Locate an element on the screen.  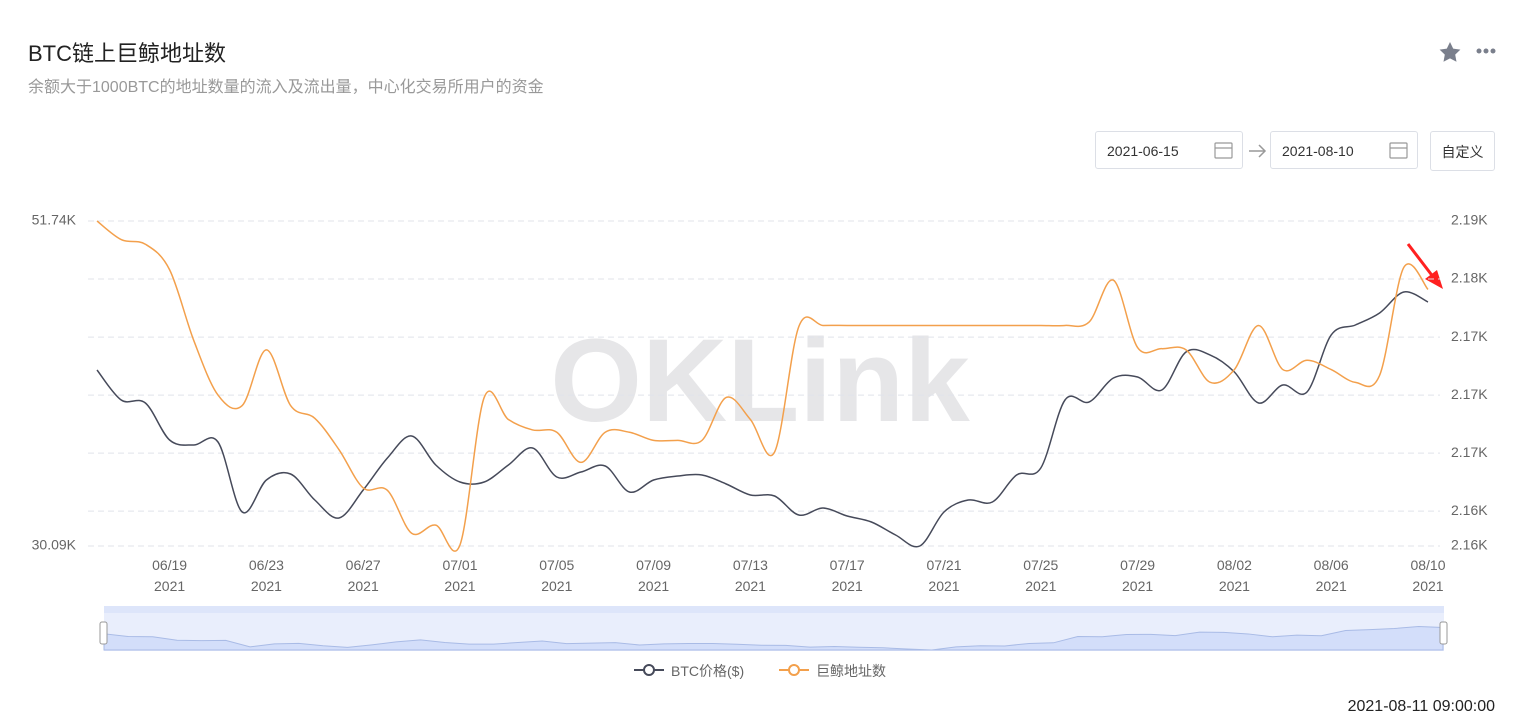
x-tick-label: 07/17 2021 is located at coordinates (847, 575).